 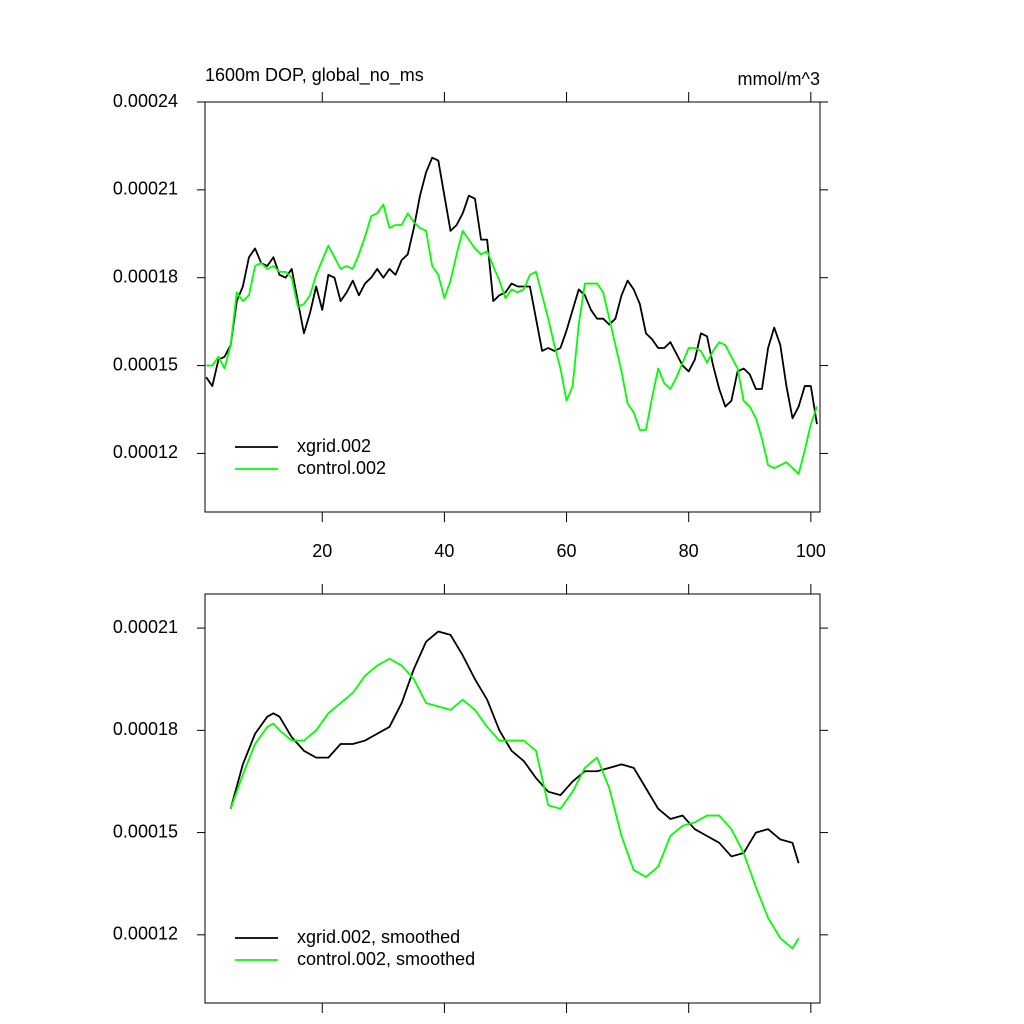 What do you see at coordinates (314, 75) in the screenshot?
I see `chart-title: 1600m DOP, global_no_ms` at bounding box center [314, 75].